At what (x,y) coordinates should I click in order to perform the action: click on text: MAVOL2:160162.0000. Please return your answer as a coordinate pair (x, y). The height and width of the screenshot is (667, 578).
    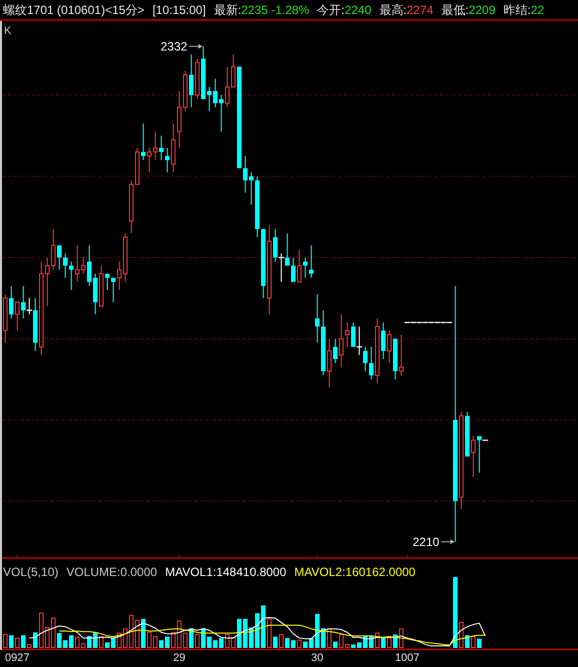
    Looking at the image, I should click on (355, 572).